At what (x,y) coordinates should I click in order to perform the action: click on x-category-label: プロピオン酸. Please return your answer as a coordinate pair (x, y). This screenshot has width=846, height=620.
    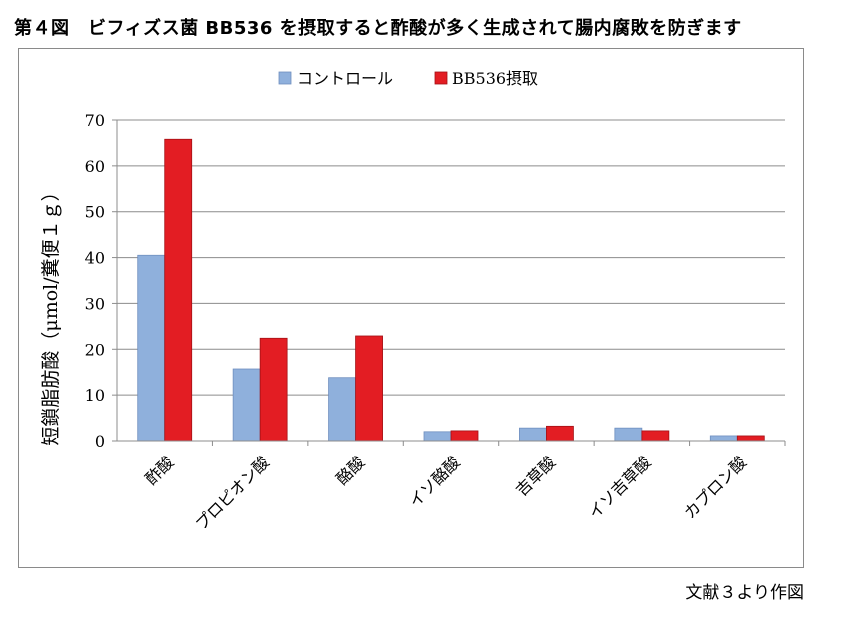
    Looking at the image, I should click on (232, 492).